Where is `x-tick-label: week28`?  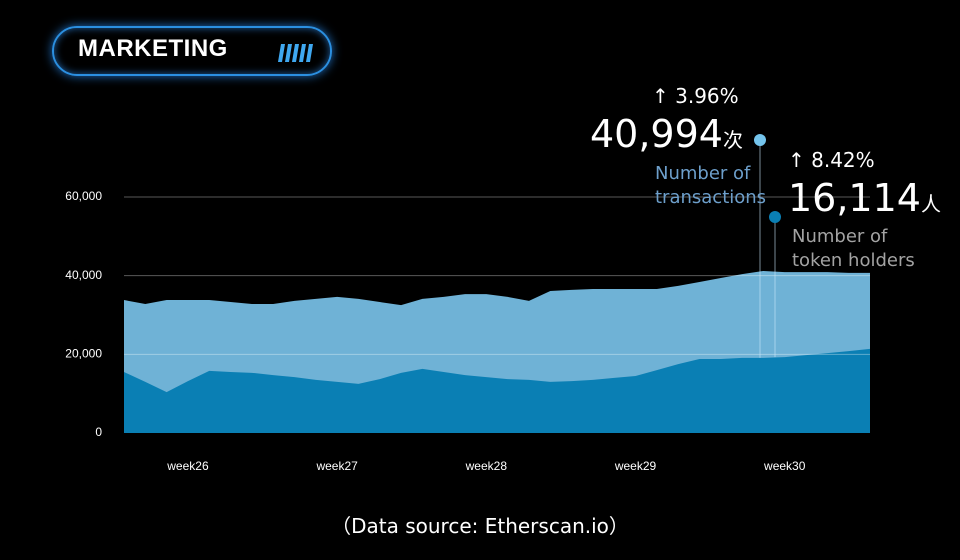 x-tick-label: week28 is located at coordinates (486, 466).